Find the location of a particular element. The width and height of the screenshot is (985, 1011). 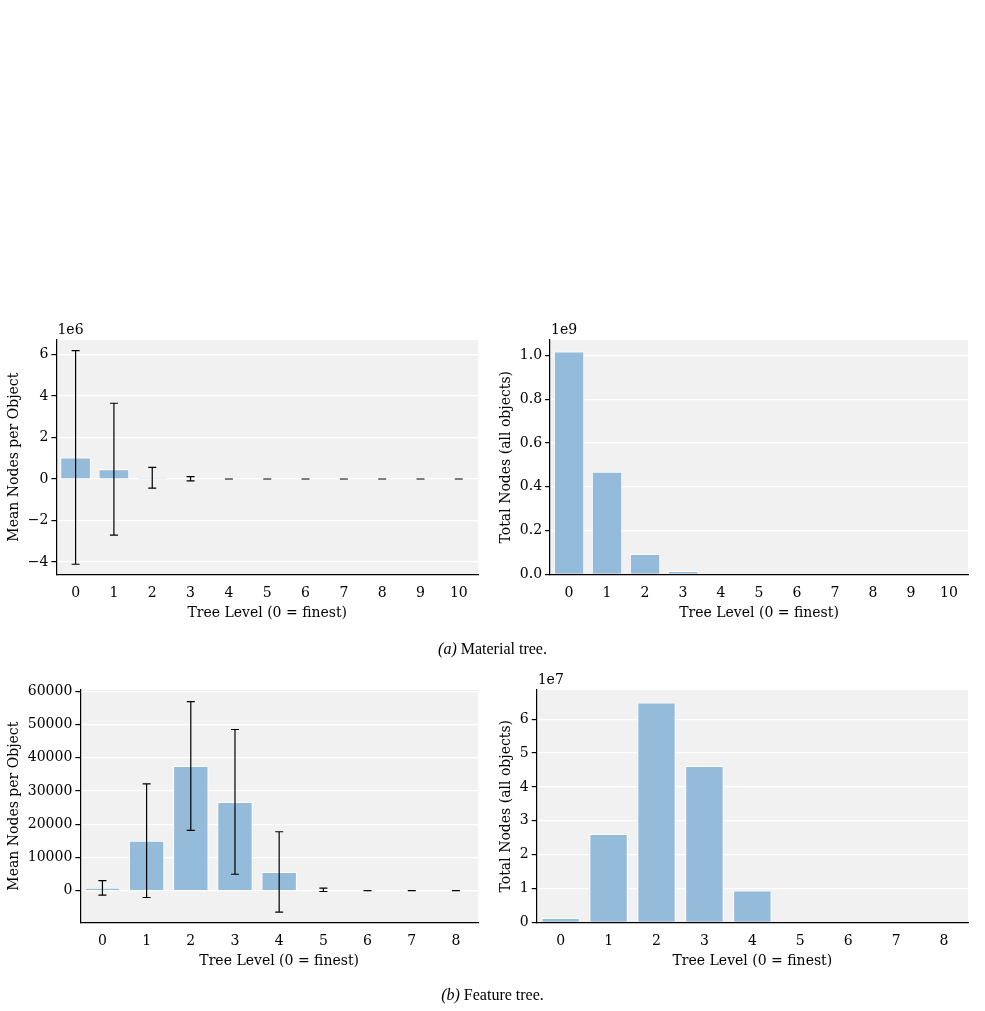

y-tick-label: 30000 is located at coordinates (50, 789).